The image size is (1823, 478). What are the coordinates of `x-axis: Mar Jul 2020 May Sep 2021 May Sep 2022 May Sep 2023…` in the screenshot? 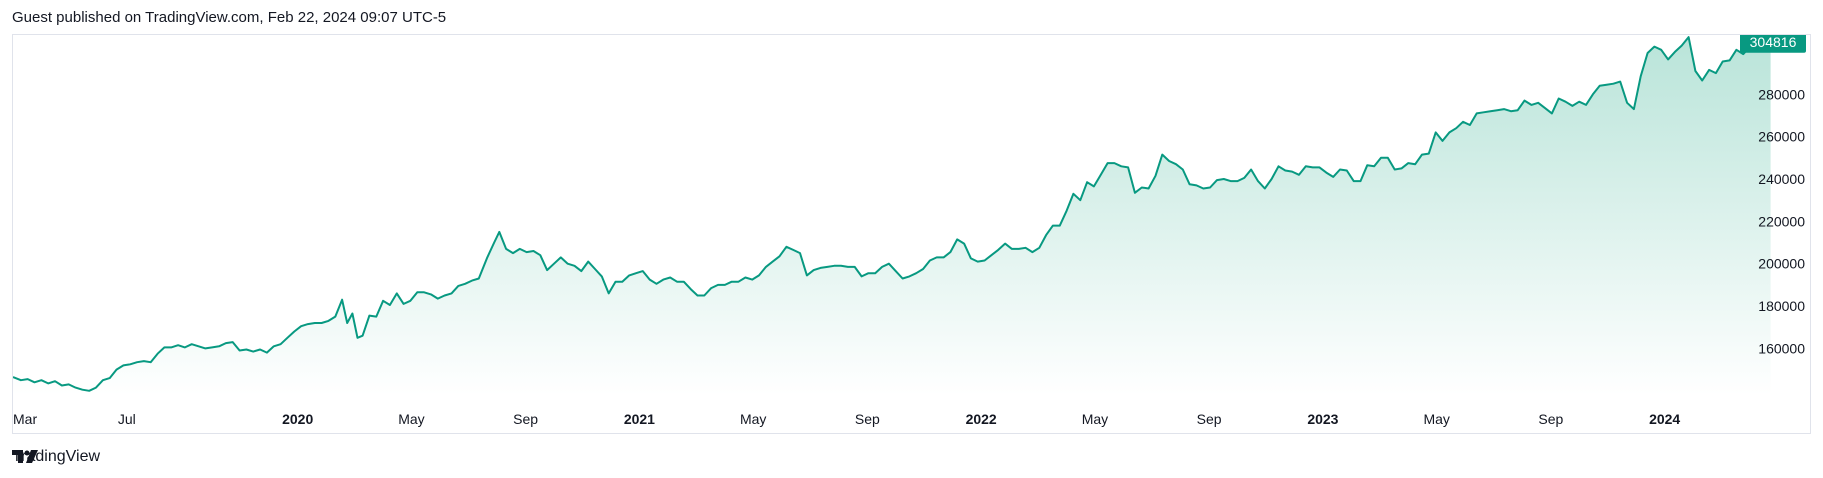 It's located at (846, 419).